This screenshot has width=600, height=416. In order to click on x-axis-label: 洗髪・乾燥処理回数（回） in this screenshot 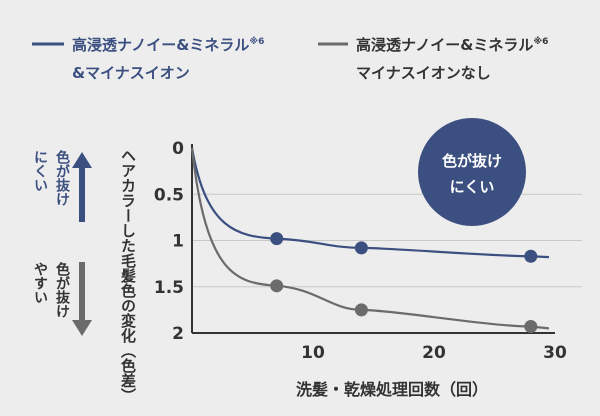, I will do `click(392, 389)`.